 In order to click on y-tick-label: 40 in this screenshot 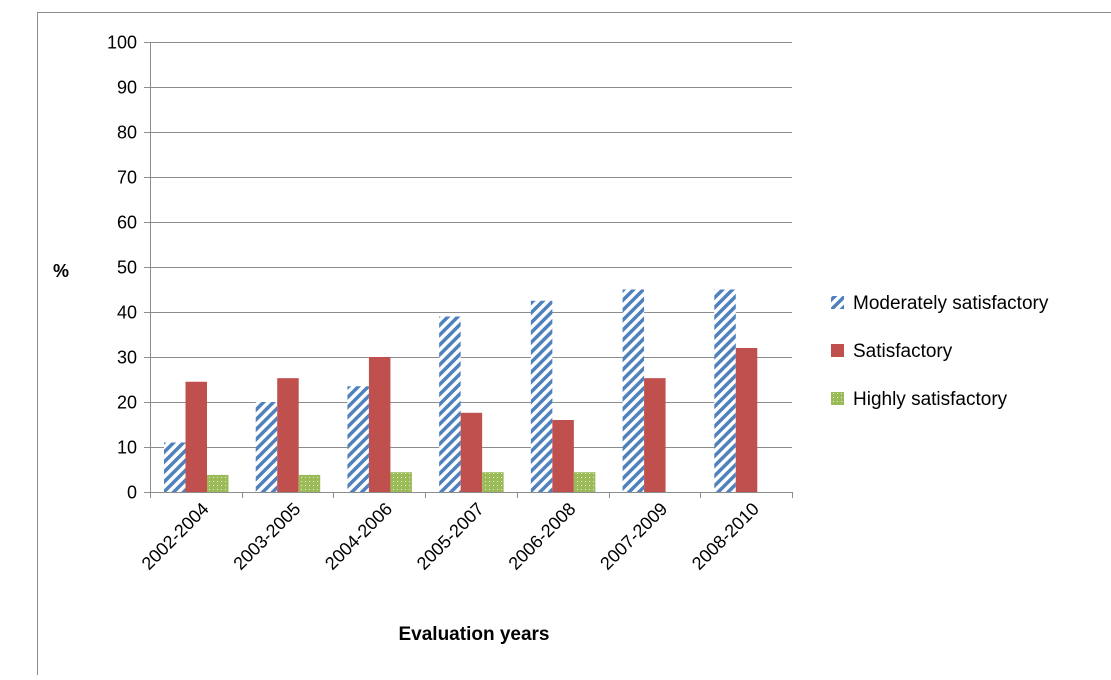, I will do `click(127, 313)`.